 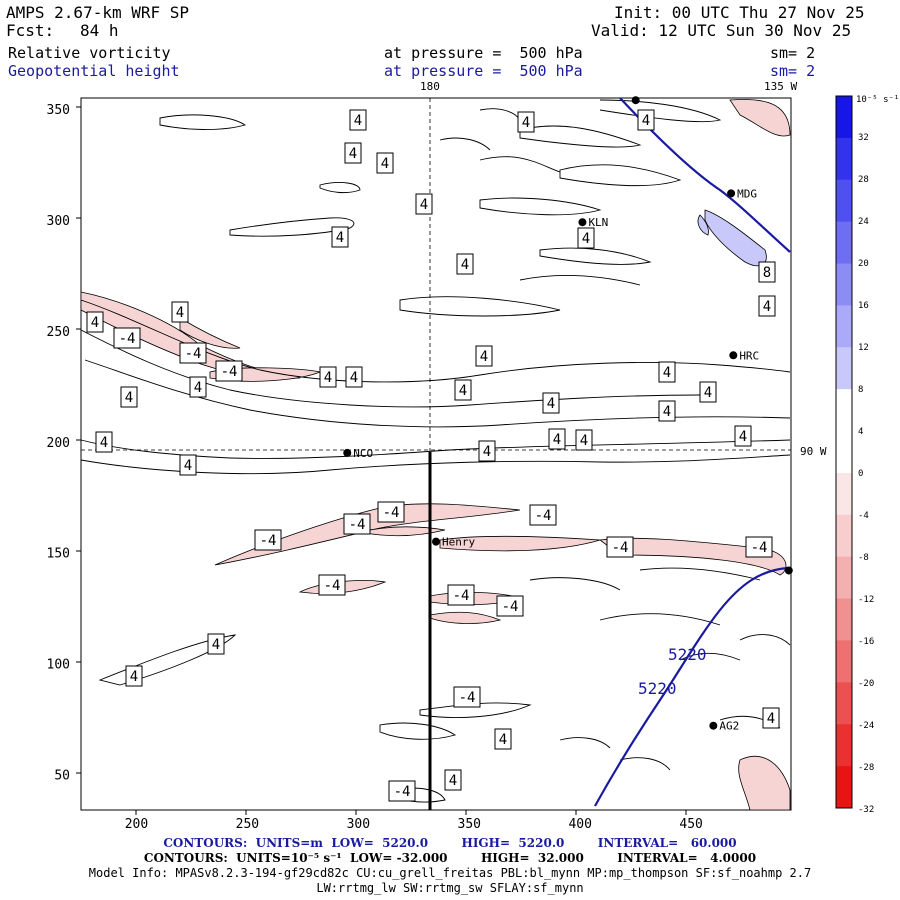 I want to click on colorbar-unit: 10⁻⁵ s⁻¹, so click(x=877, y=100).